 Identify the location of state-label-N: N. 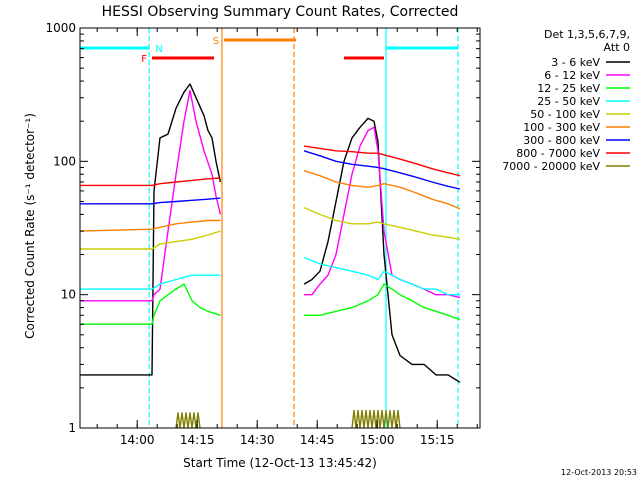
(158, 49).